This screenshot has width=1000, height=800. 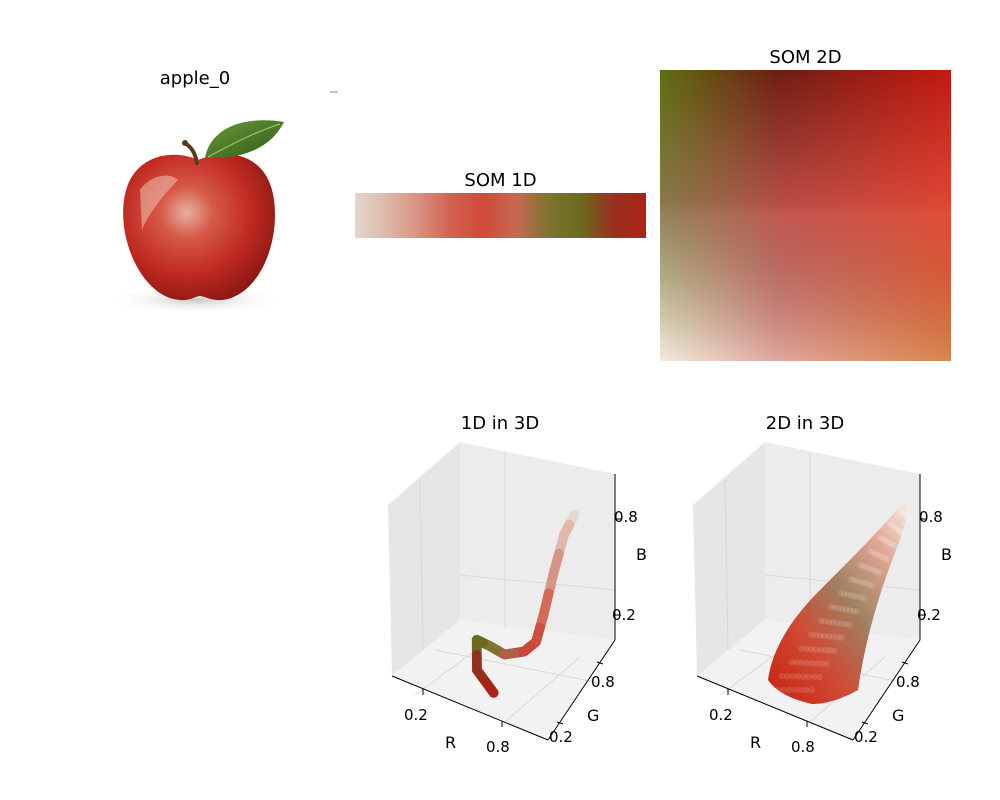 I want to click on surface-2d, so click(x=838, y=603).